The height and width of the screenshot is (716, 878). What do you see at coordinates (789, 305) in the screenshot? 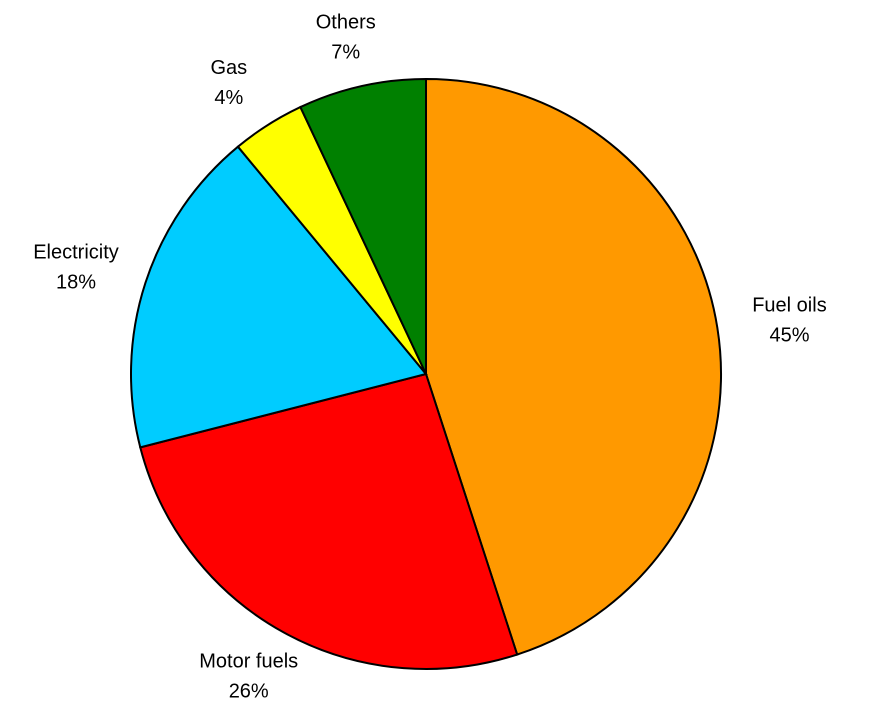
I see `slice-label: Fuel oils` at bounding box center [789, 305].